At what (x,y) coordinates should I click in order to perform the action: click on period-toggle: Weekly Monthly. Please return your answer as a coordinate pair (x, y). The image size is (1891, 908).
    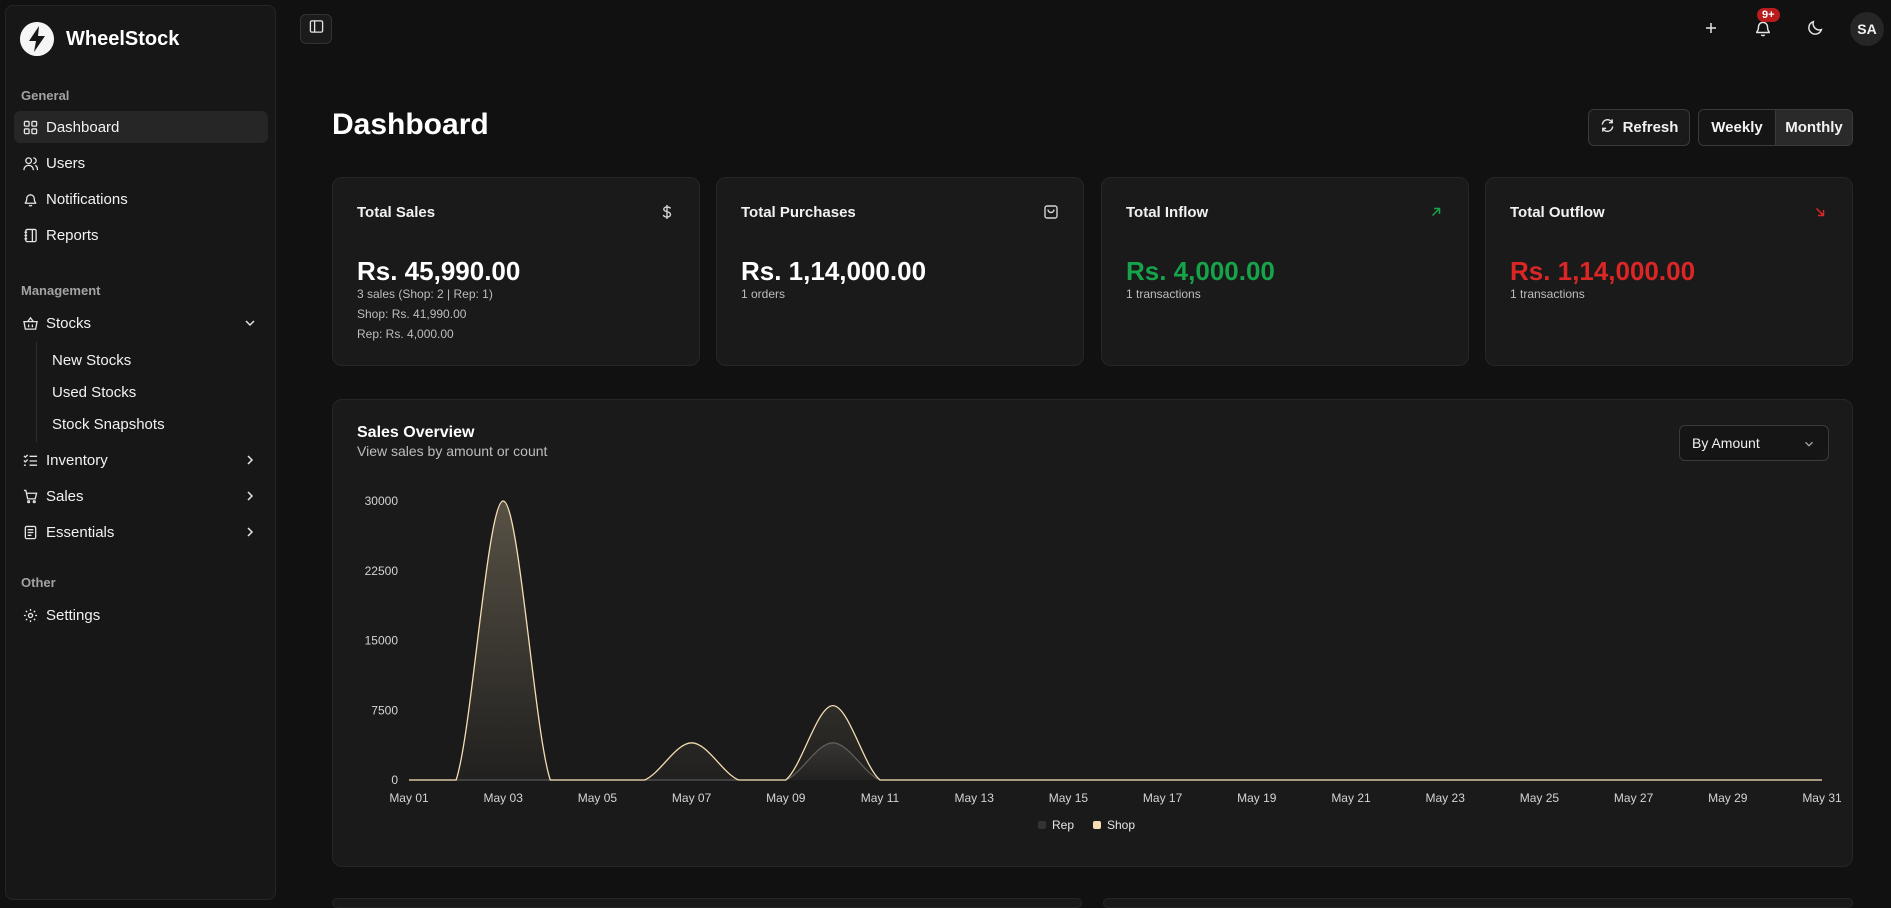
    Looking at the image, I should click on (1775, 127).